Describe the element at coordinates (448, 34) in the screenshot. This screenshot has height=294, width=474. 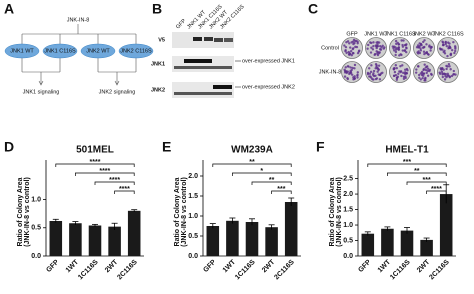
I see `column-label: JNK2 C116S` at that location.